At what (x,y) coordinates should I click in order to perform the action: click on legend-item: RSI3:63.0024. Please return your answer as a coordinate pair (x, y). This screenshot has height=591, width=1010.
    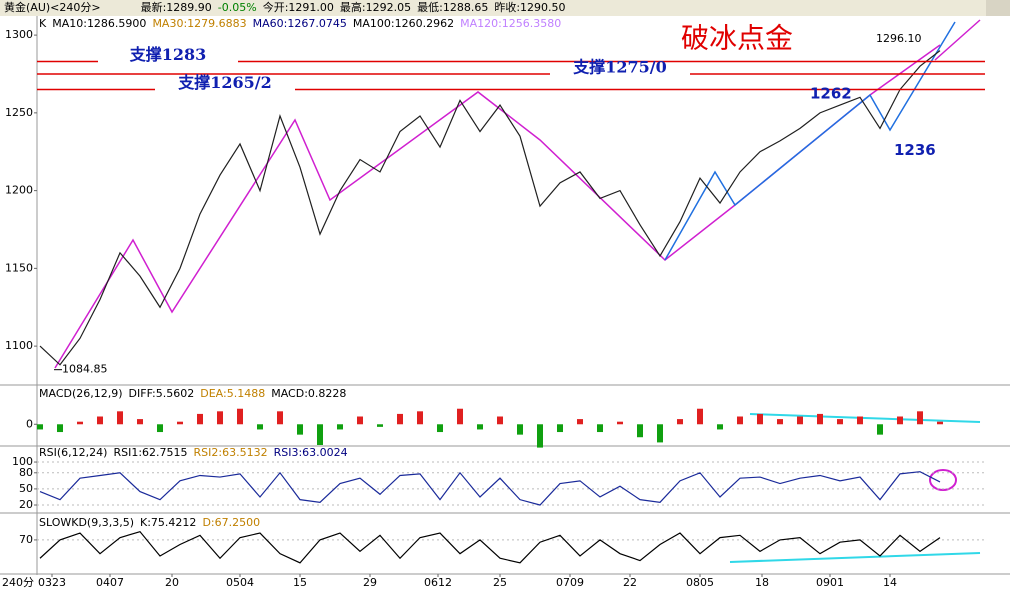
    Looking at the image, I should click on (311, 452).